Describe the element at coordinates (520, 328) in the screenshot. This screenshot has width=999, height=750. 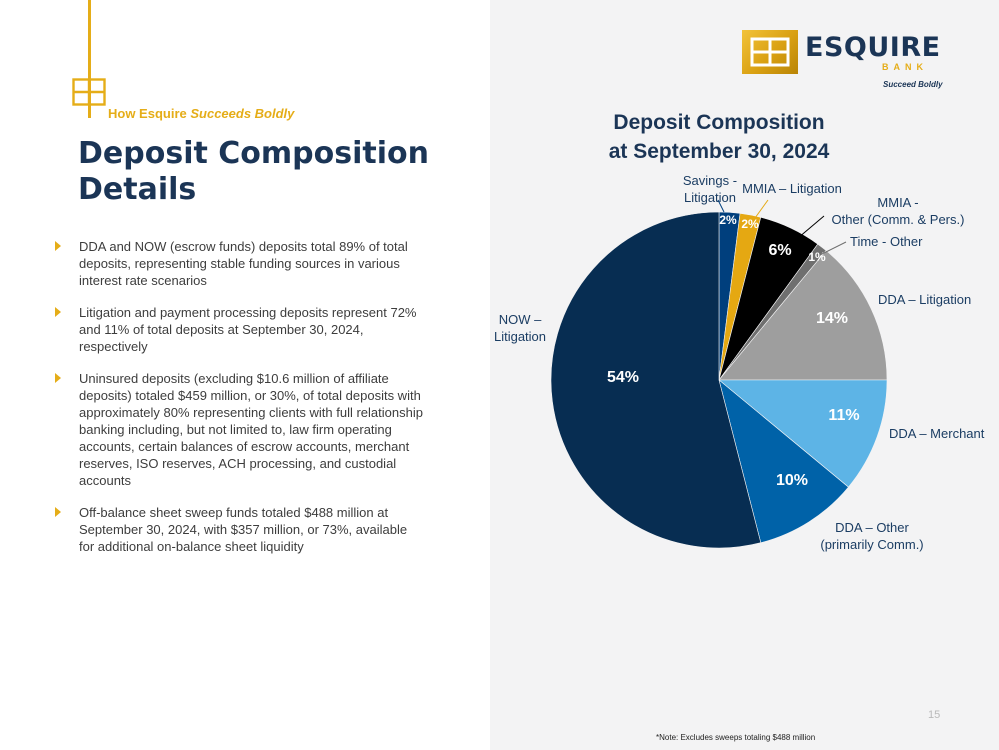
I see `slice-category-label: NOW – Litigation` at that location.